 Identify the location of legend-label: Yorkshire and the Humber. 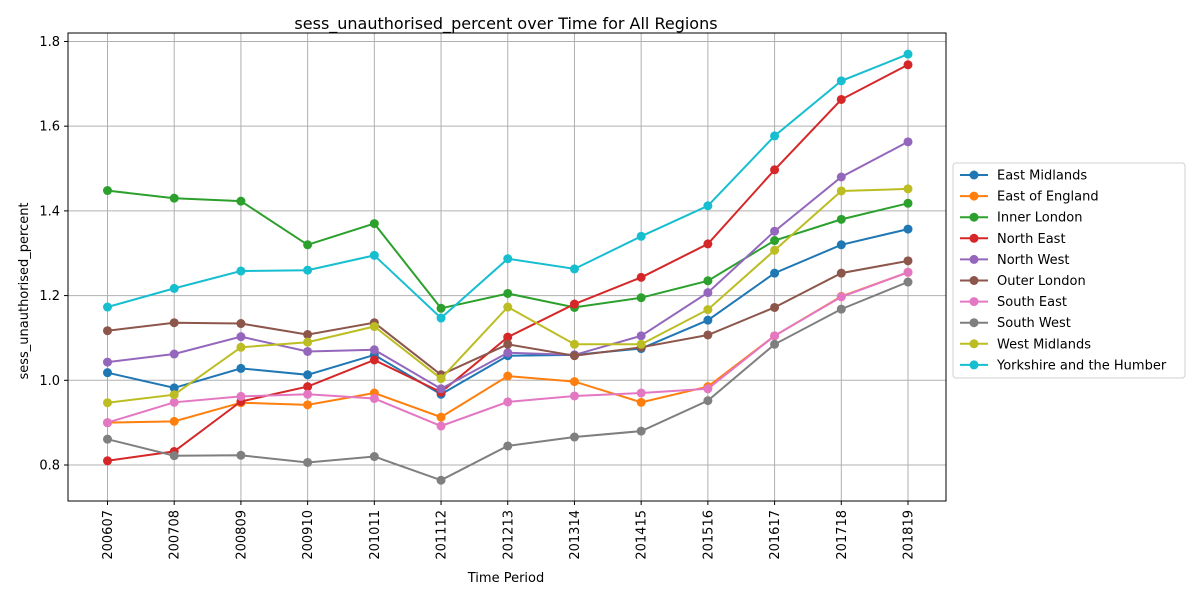
(1081, 365).